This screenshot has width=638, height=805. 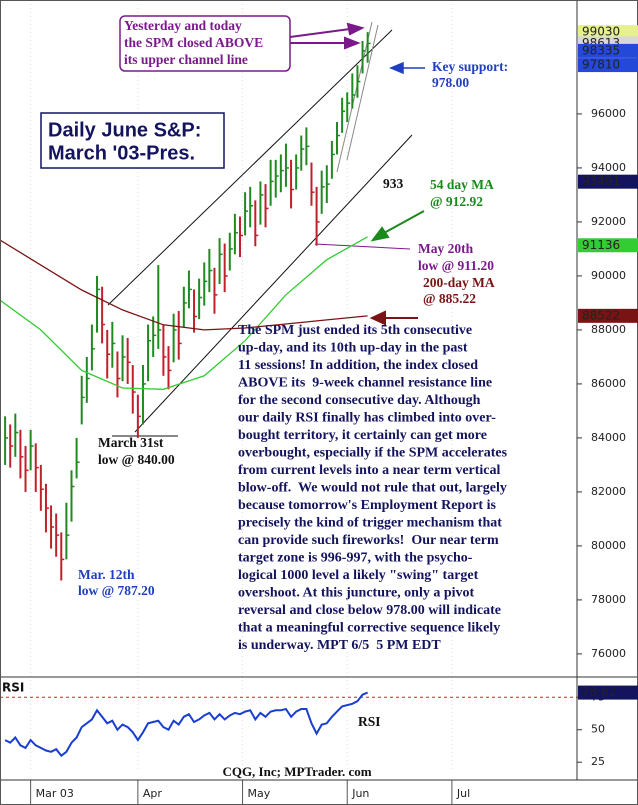 I want to click on y-tick-label: 82000, so click(x=608, y=491).